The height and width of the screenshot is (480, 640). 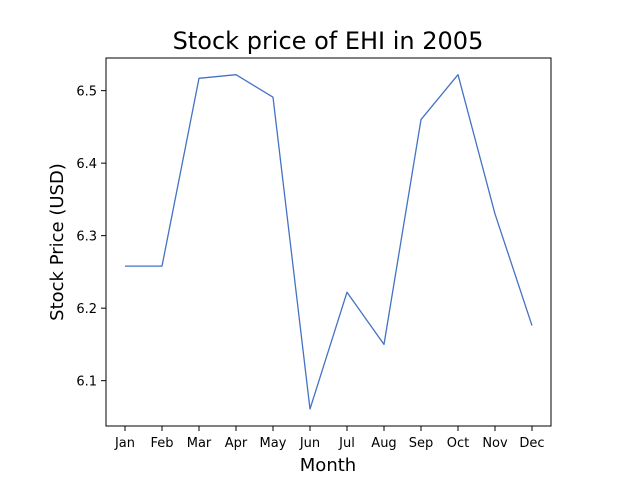 What do you see at coordinates (199, 443) in the screenshot?
I see `x-tick-label: Mar` at bounding box center [199, 443].